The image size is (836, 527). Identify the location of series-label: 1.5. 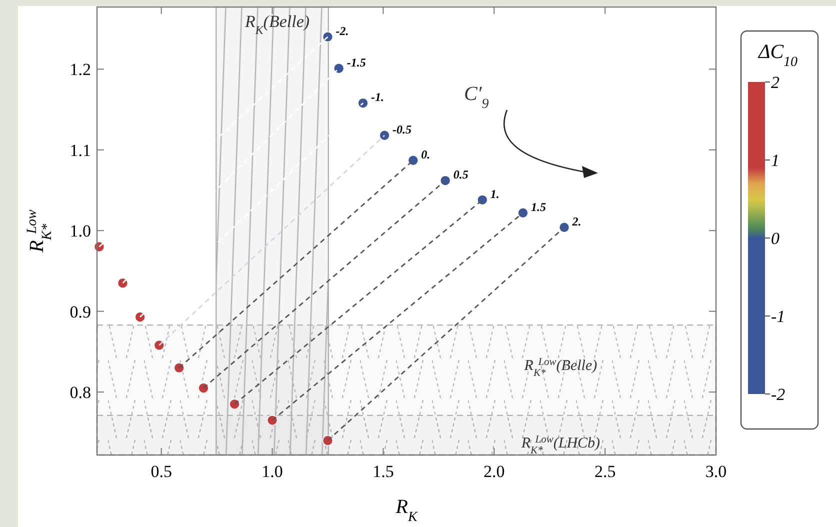
(538, 207).